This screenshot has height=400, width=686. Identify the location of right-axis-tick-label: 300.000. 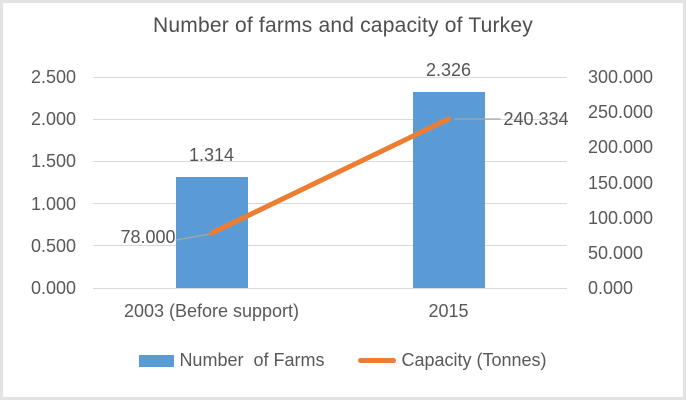
(621, 77).